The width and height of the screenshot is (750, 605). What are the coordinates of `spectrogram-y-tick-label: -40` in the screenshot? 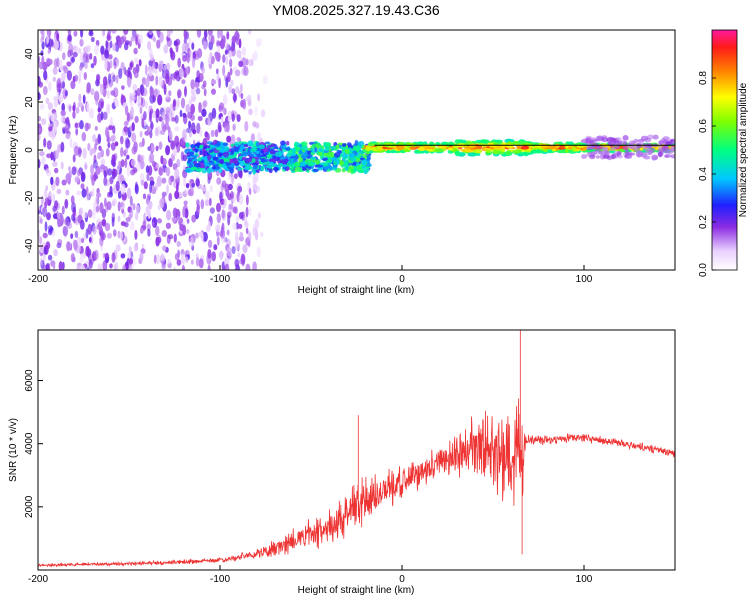 It's located at (29, 245).